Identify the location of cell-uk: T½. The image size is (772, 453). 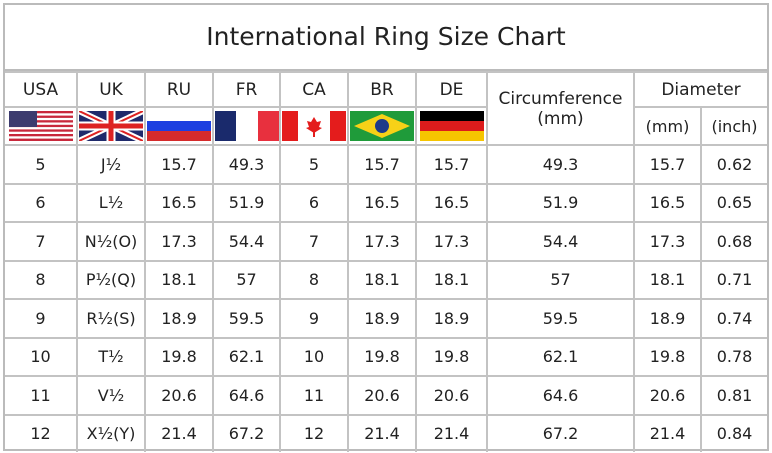
(111, 356).